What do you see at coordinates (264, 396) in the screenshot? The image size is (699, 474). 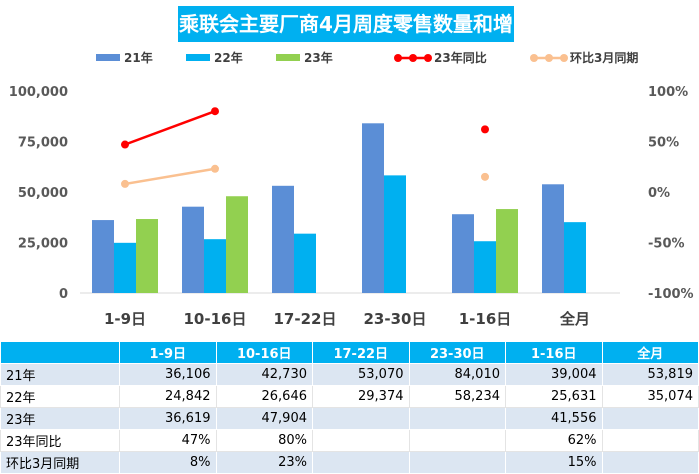 I see `table-cell: 26,646` at bounding box center [264, 396].